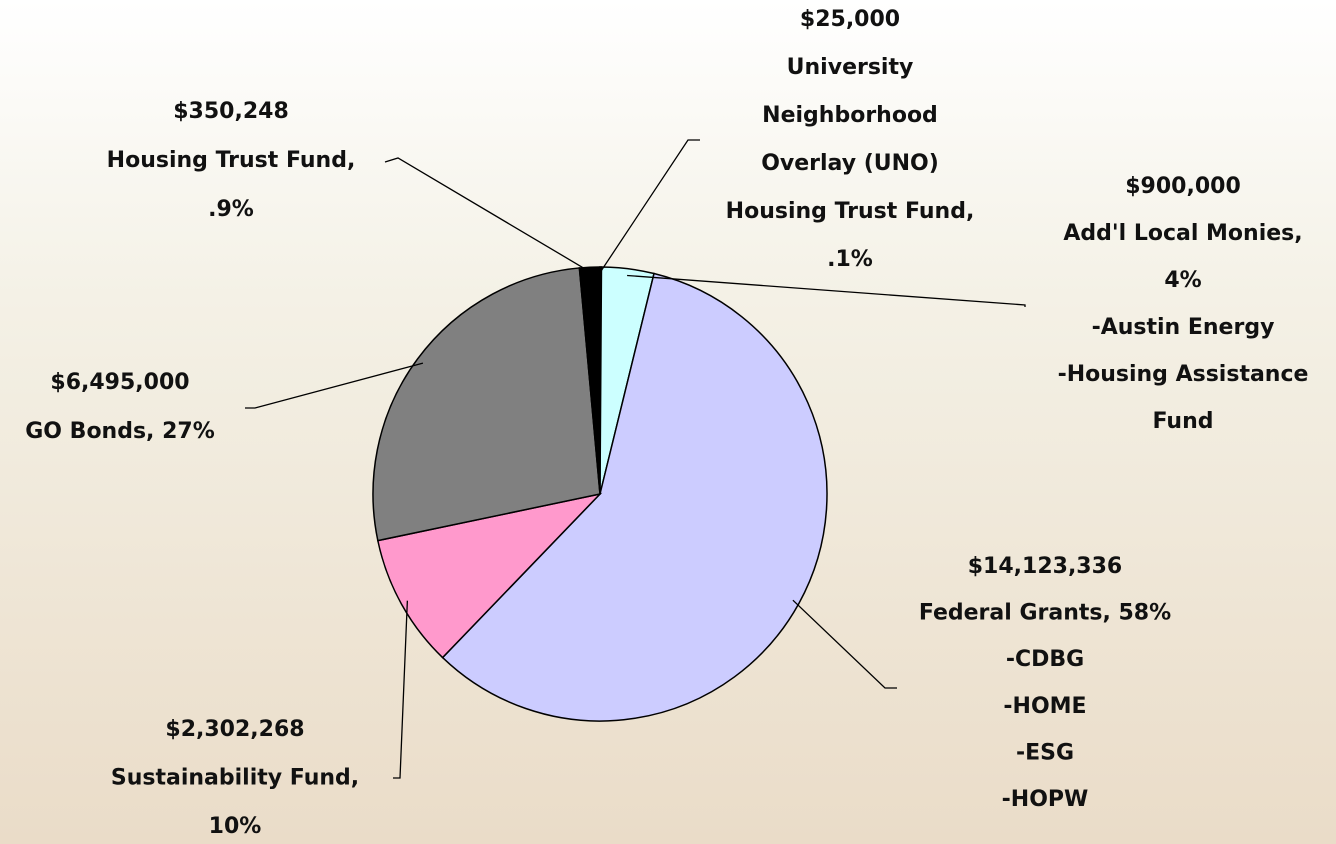 The height and width of the screenshot is (844, 1336). What do you see at coordinates (231, 209) in the screenshot?
I see `slice-label: .9%` at bounding box center [231, 209].